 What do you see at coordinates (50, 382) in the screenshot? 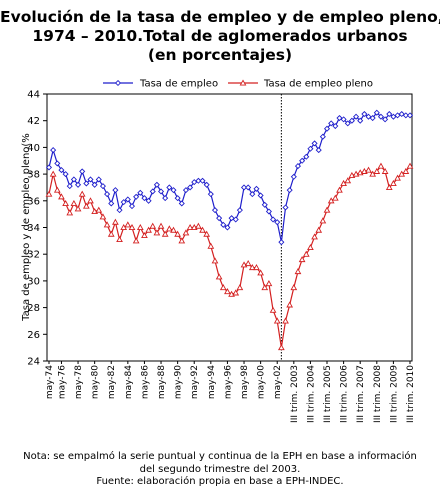
I see `x-tick-label: may-74` at bounding box center [50, 382].